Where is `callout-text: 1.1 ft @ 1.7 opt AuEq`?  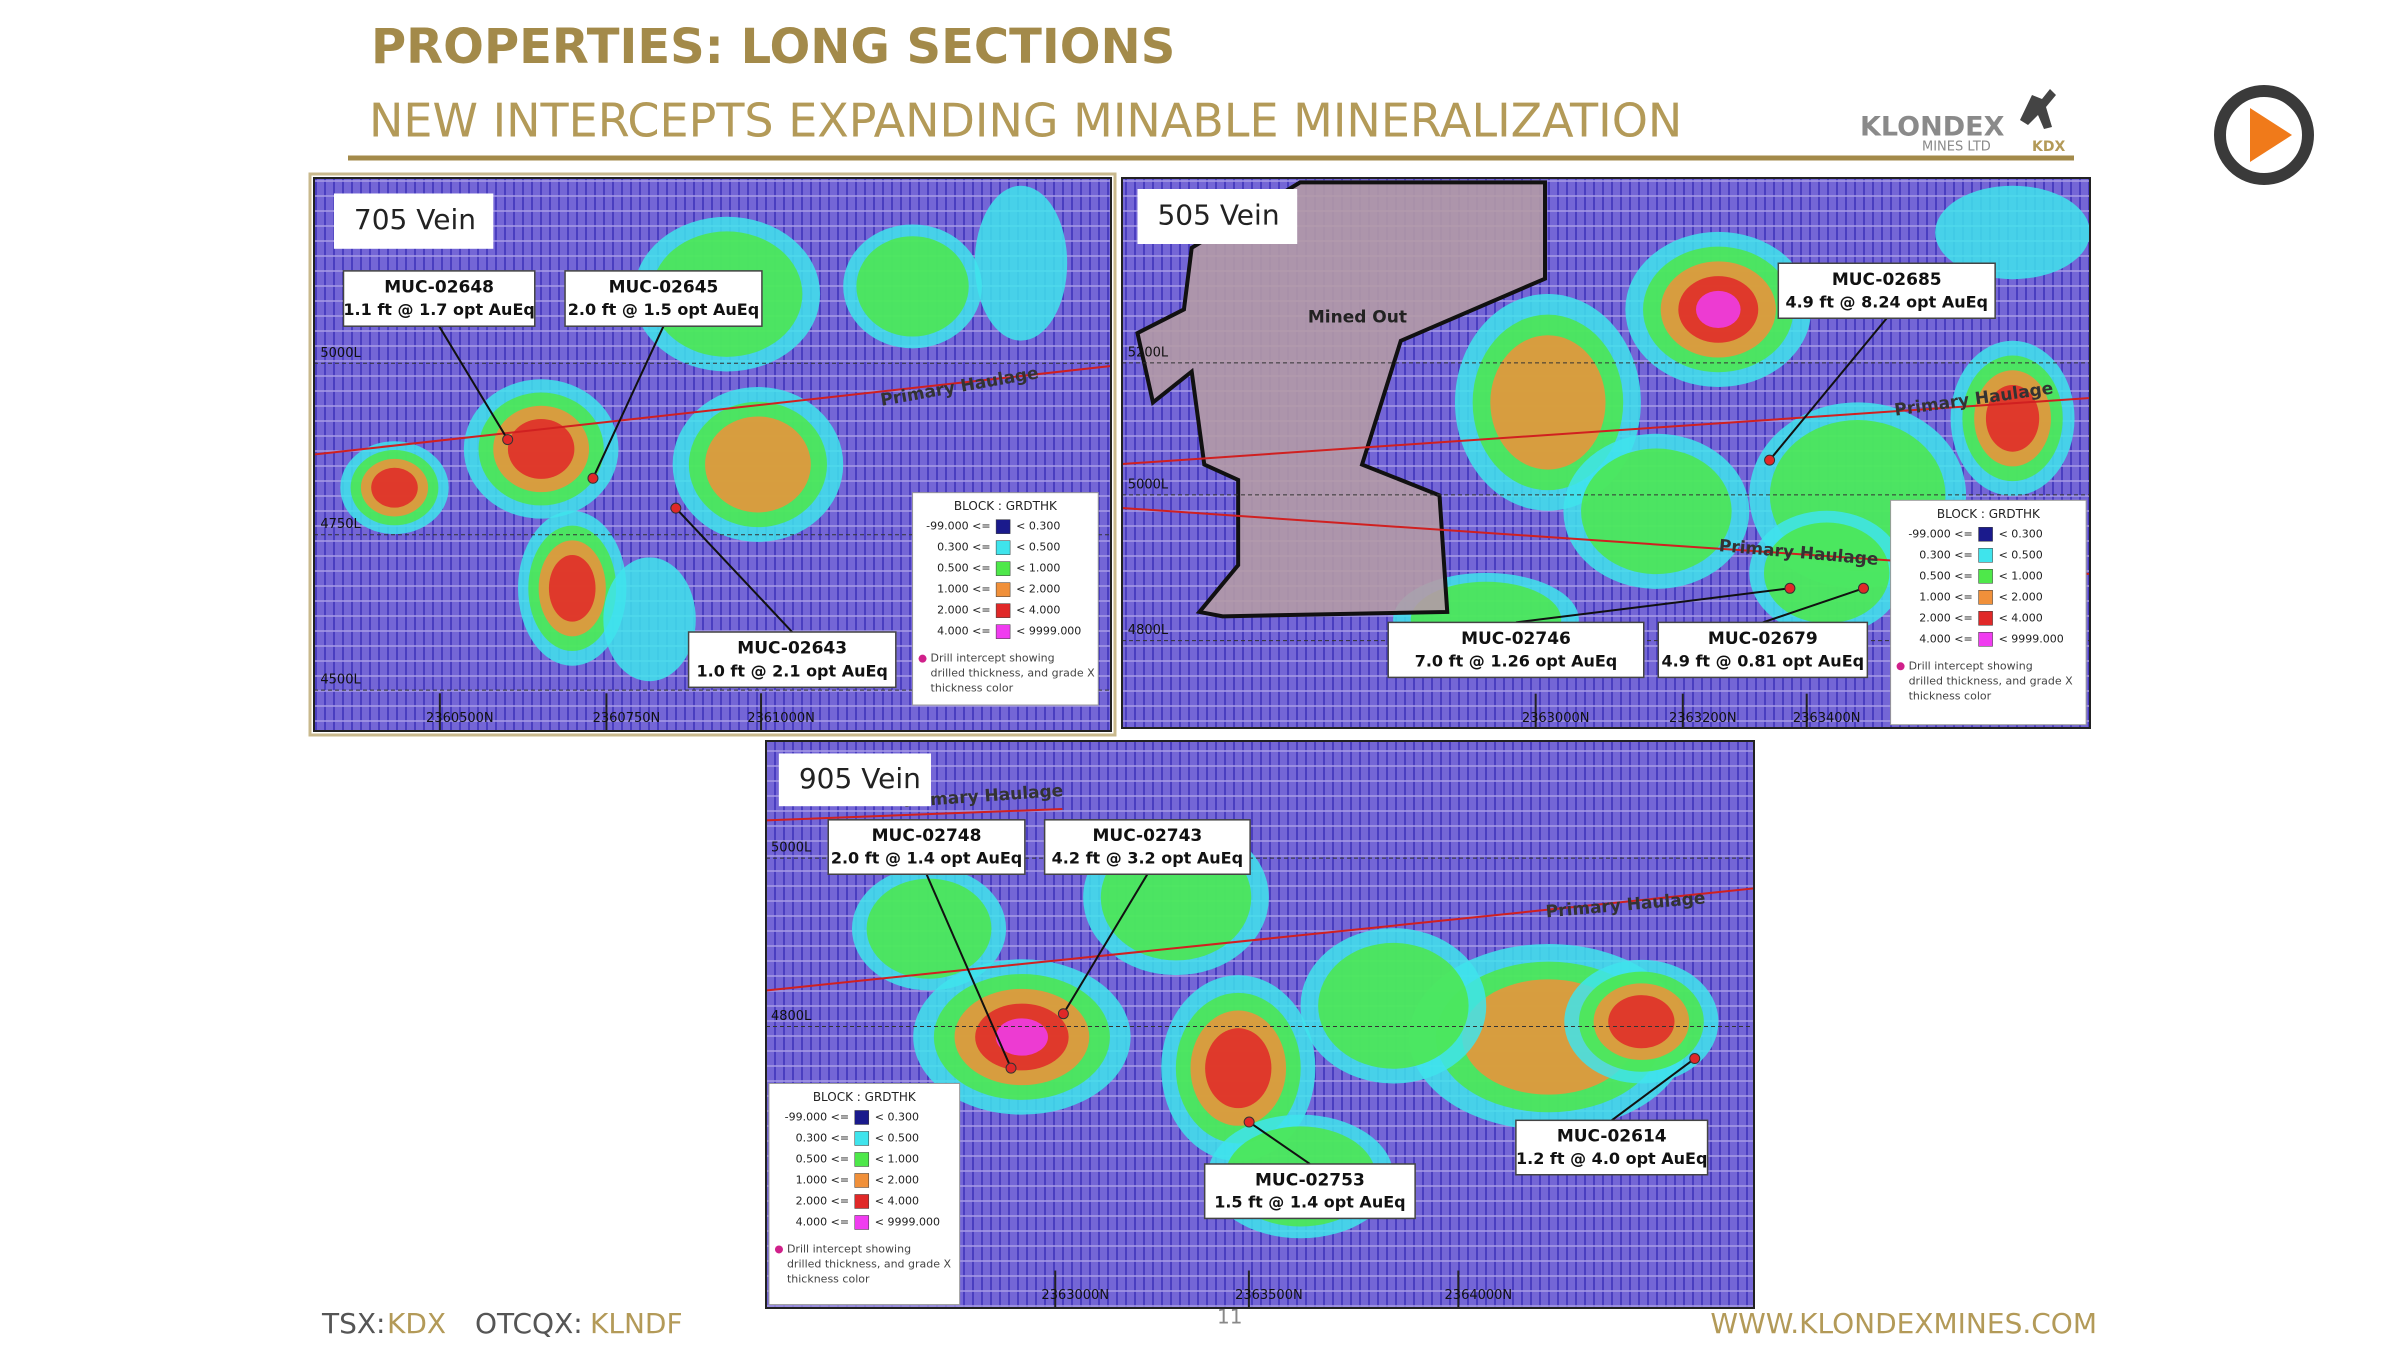 callout-text: 1.1 ft @ 1.7 opt AuEq is located at coordinates (438, 309).